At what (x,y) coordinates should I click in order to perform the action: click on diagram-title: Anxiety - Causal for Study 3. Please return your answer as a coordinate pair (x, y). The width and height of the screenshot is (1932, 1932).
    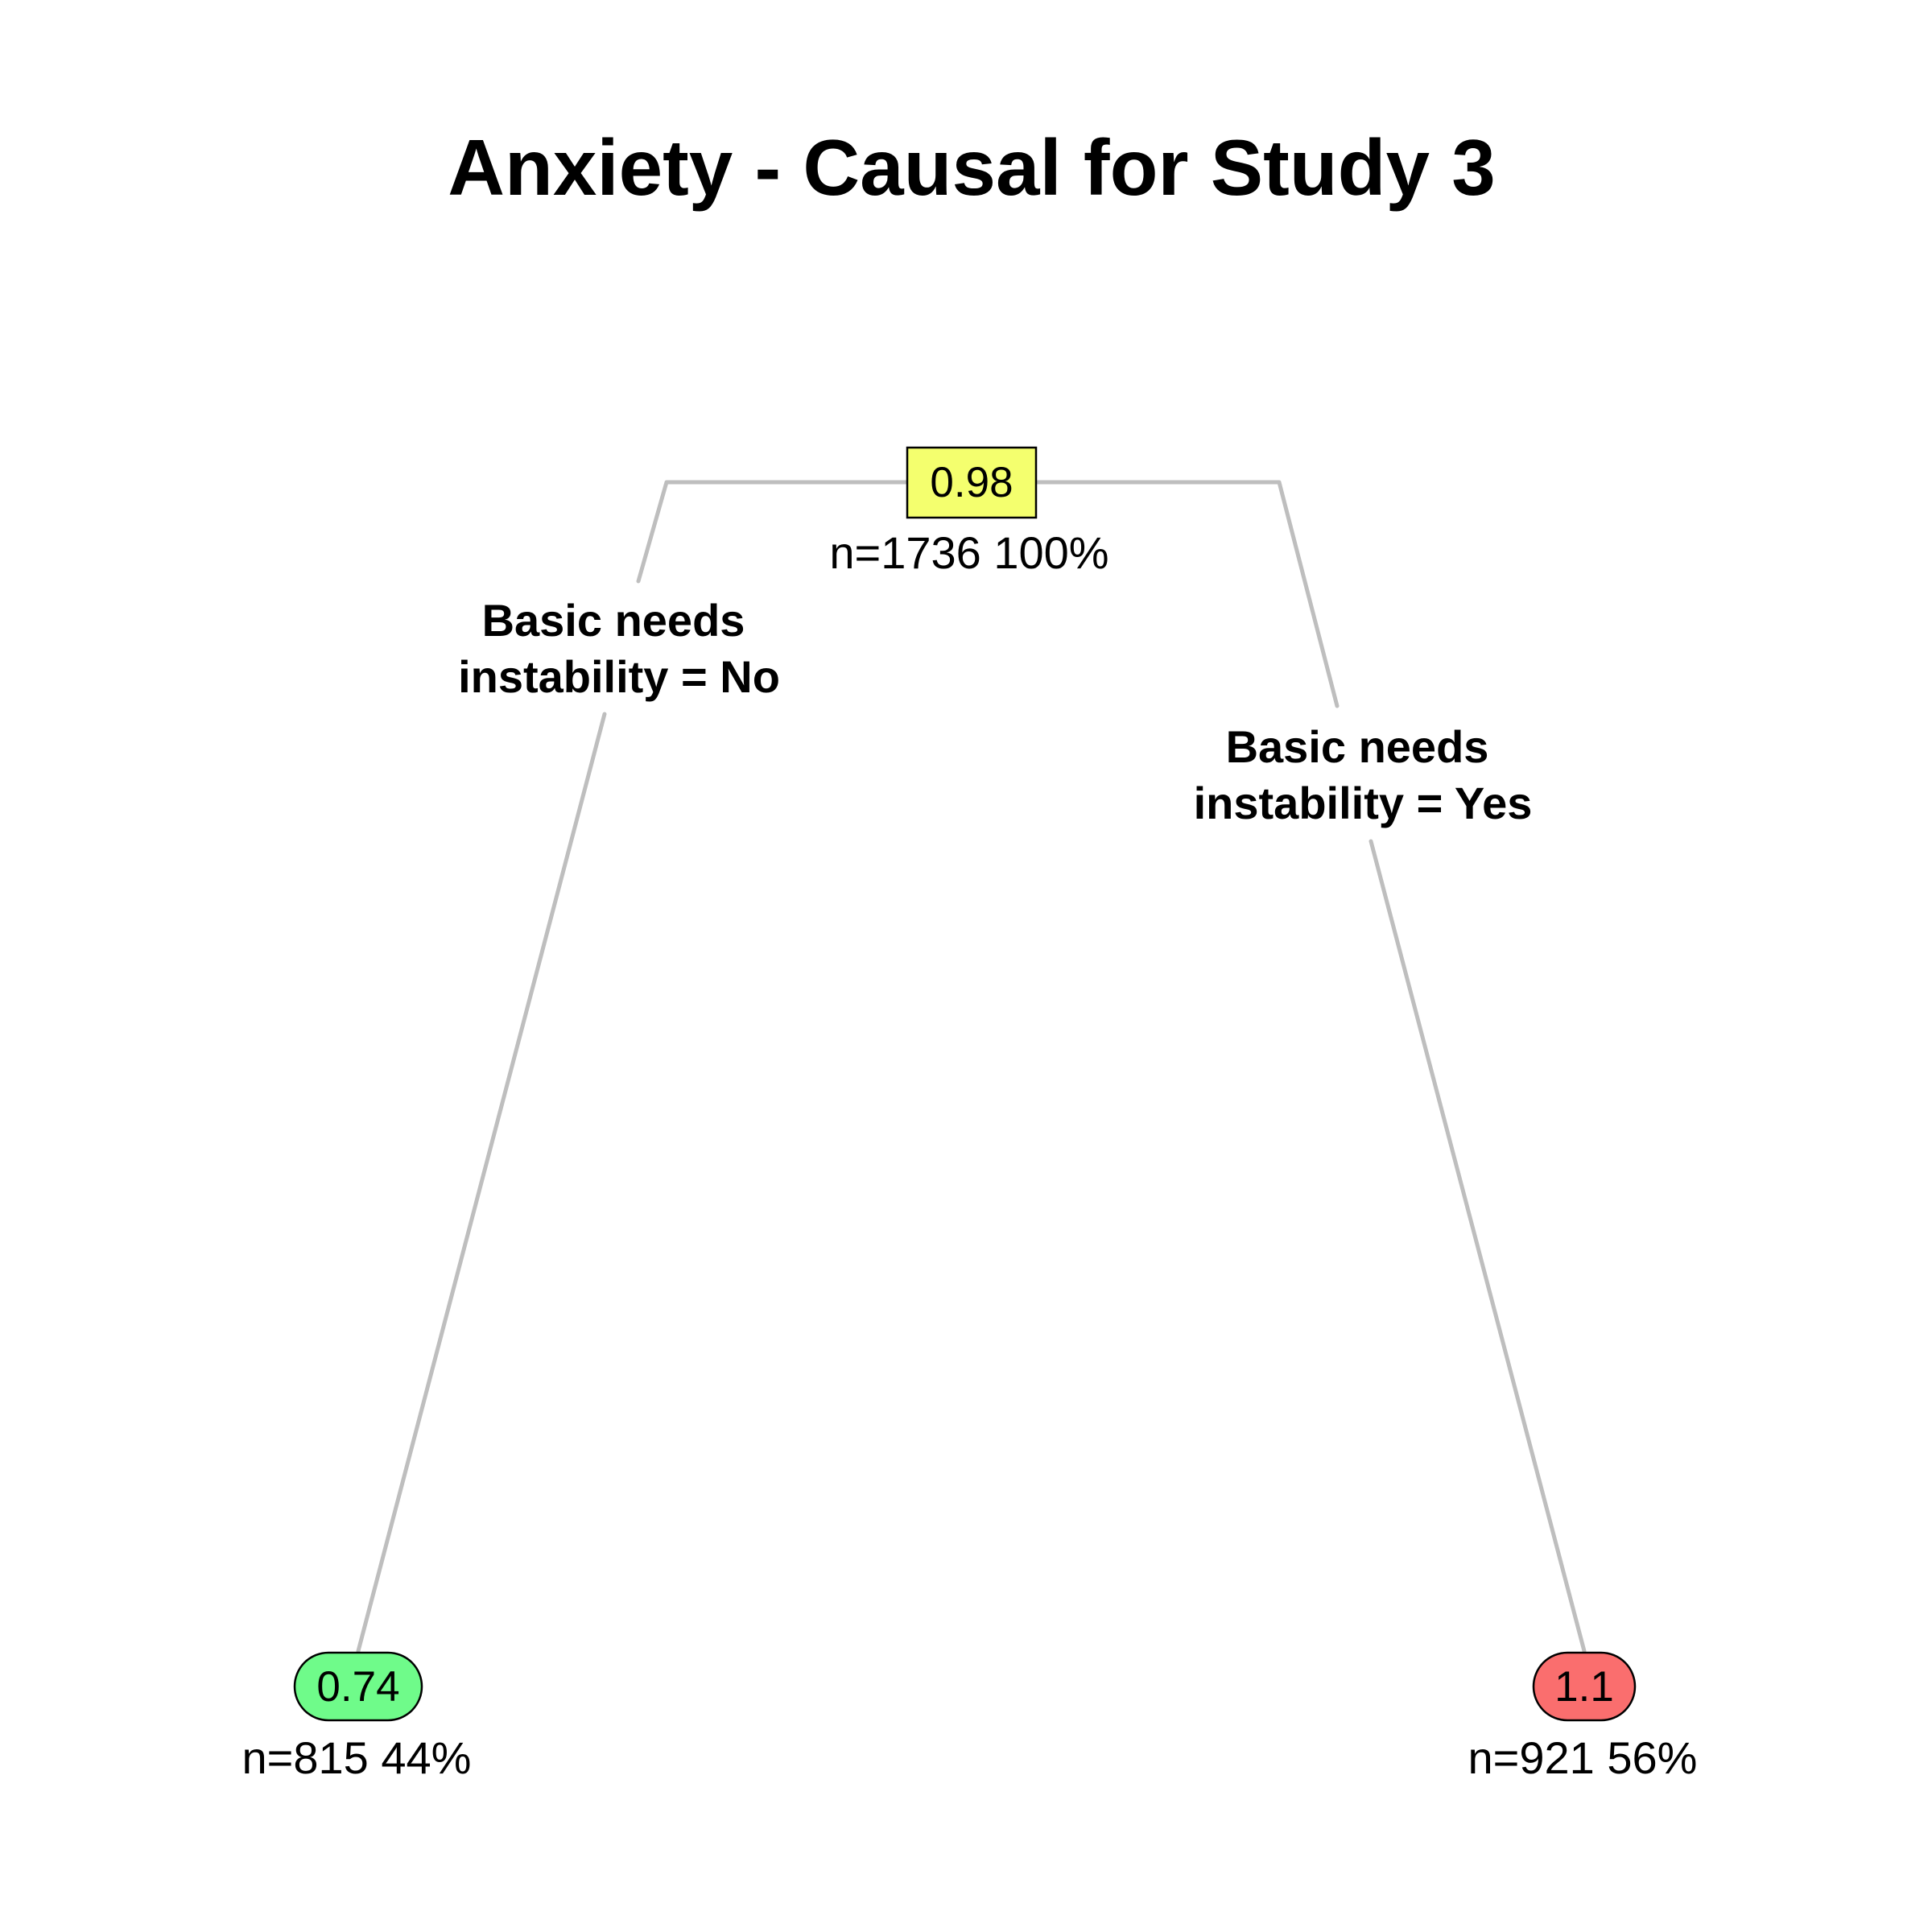
    Looking at the image, I should click on (972, 167).